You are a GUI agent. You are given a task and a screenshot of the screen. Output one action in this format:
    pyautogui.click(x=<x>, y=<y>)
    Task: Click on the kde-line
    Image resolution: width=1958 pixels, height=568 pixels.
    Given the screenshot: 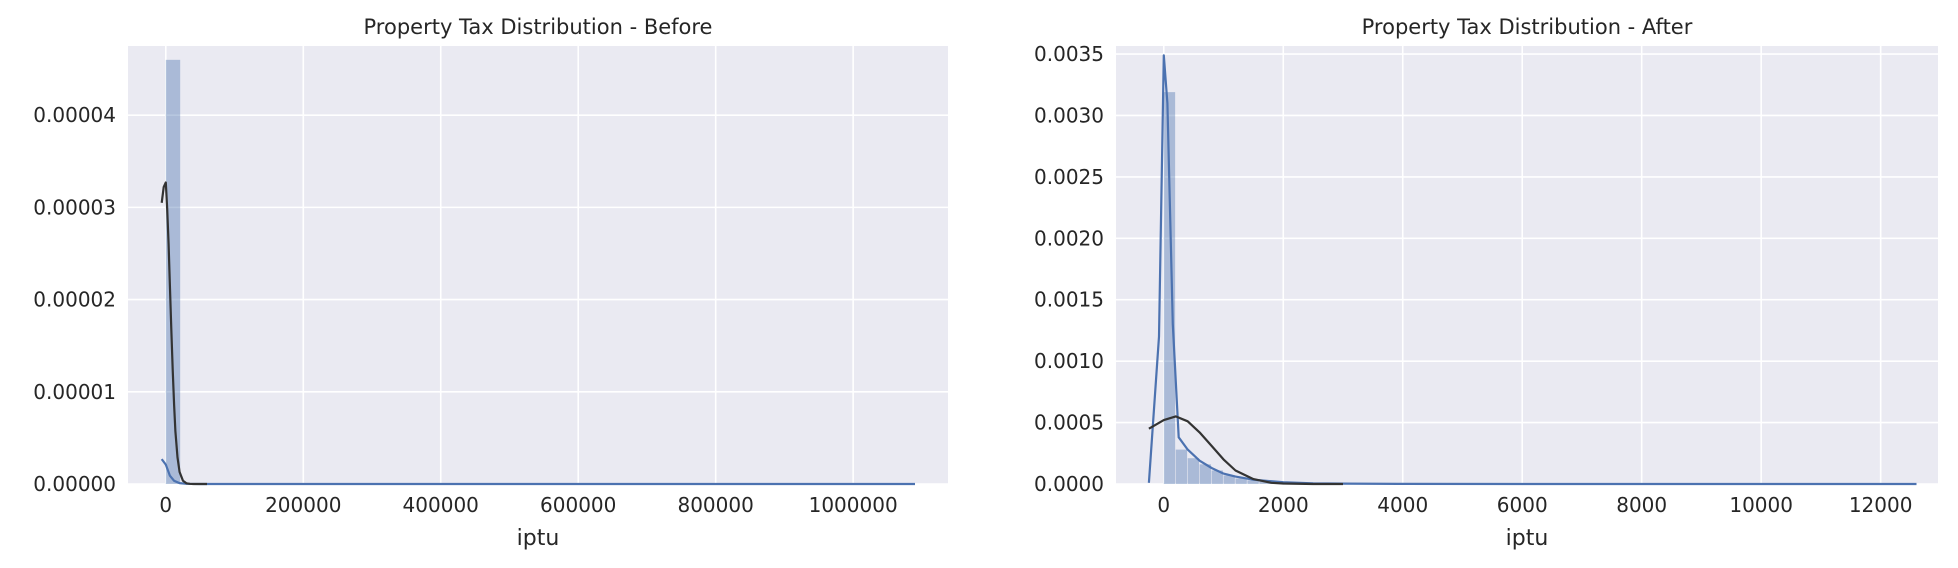 What is the action you would take?
    pyautogui.click(x=537, y=472)
    